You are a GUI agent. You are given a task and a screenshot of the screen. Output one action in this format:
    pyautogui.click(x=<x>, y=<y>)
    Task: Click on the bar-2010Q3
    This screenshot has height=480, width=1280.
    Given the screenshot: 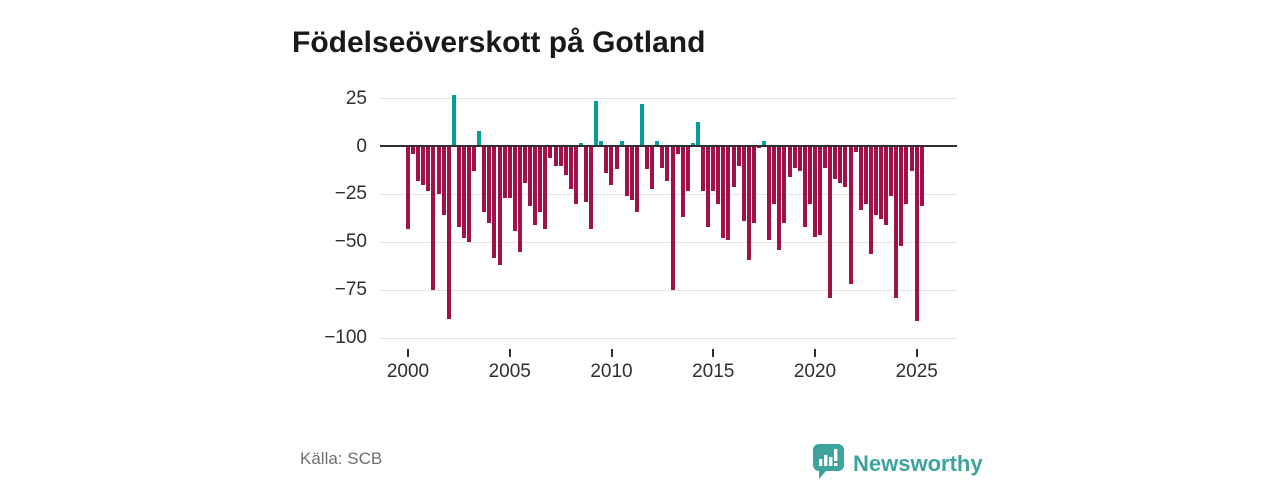 What is the action you would take?
    pyautogui.click(x=621, y=143)
    